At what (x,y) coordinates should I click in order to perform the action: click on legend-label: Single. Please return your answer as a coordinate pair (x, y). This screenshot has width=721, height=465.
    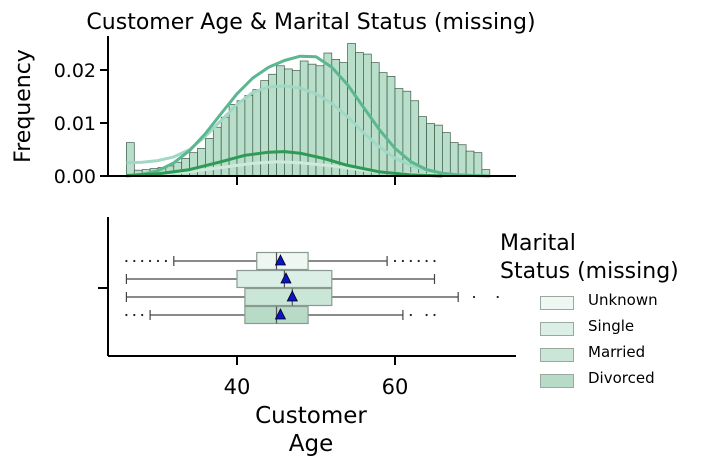
    Looking at the image, I should click on (611, 326).